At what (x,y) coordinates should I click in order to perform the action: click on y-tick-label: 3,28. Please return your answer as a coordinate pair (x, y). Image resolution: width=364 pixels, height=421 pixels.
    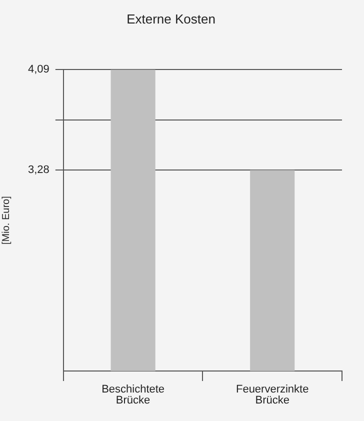
    Looking at the image, I should click on (39, 170).